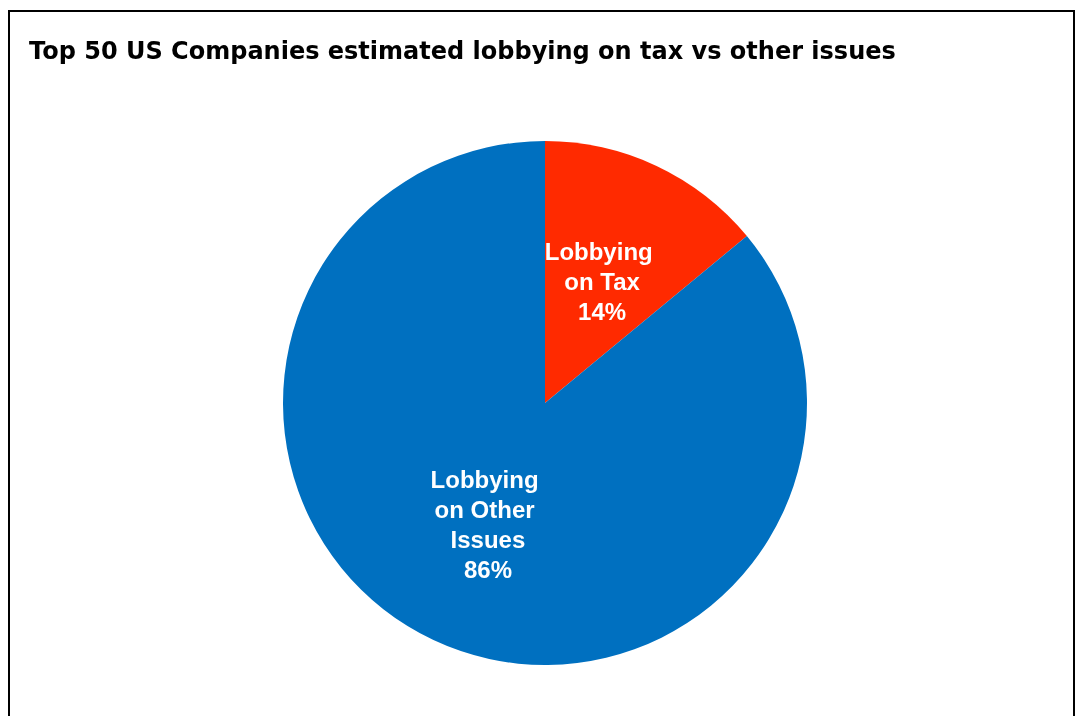  What do you see at coordinates (487, 569) in the screenshot?
I see `data-label: 86%` at bounding box center [487, 569].